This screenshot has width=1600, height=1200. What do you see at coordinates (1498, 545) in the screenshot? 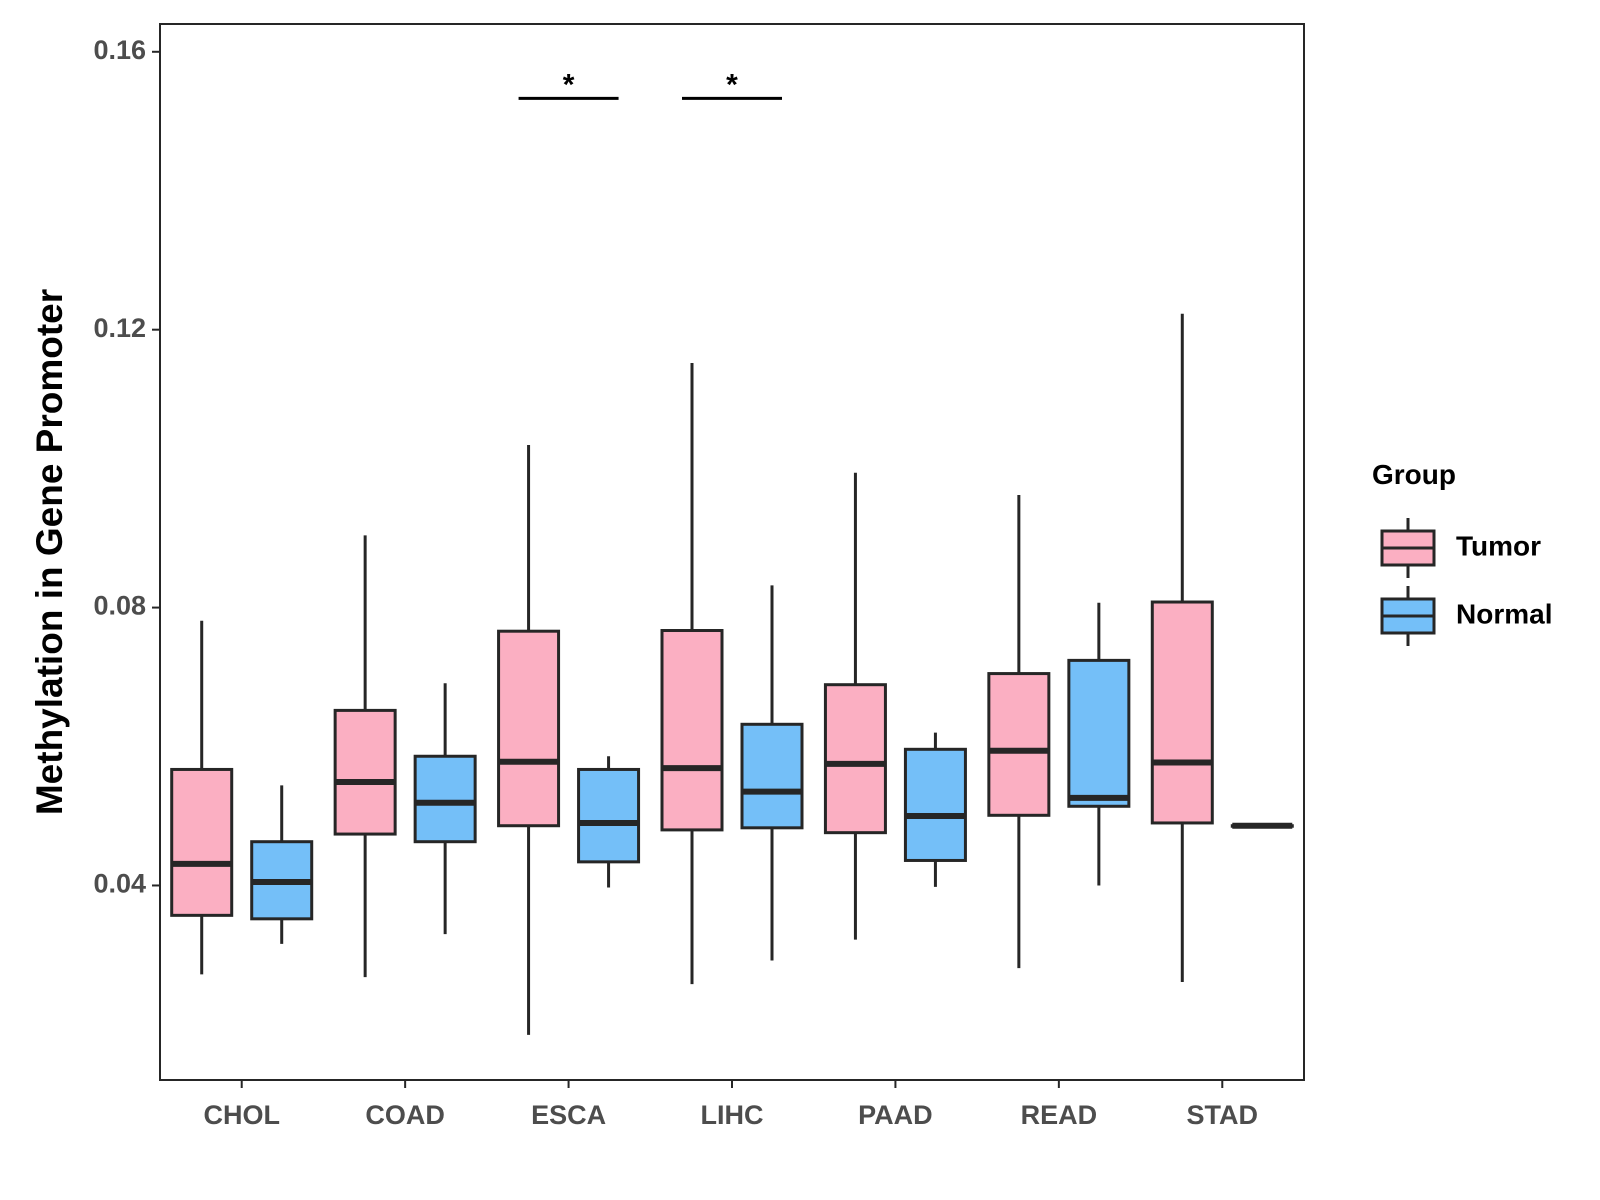
I see `legend-label-tumor: Tumor` at bounding box center [1498, 545].